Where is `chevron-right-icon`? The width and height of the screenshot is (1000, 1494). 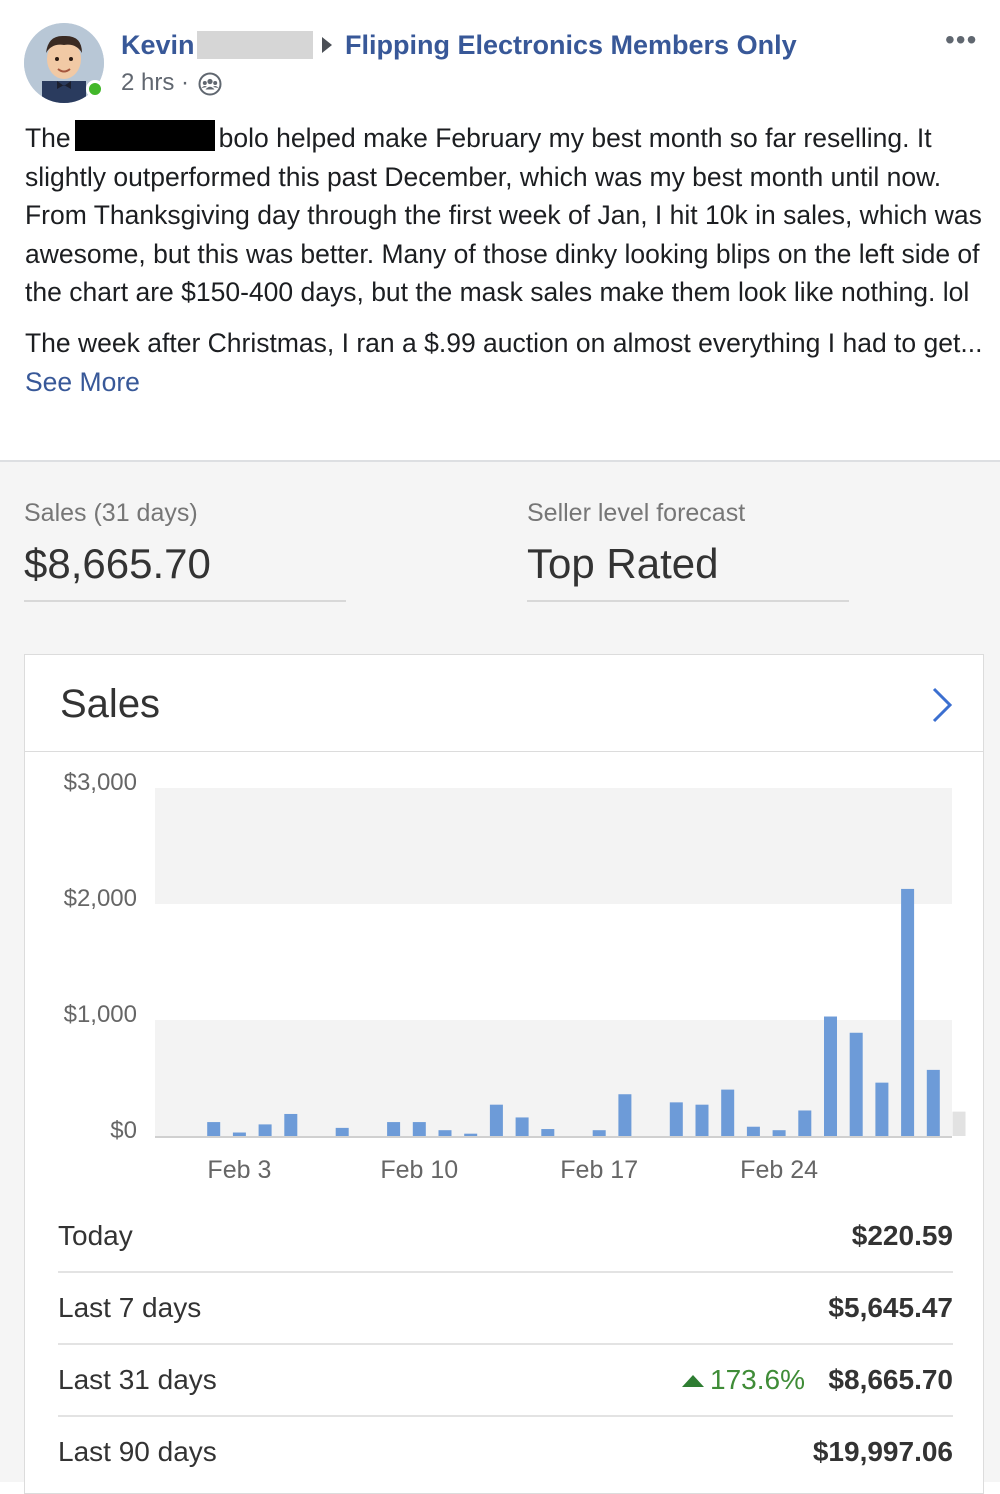 chevron-right-icon is located at coordinates (942, 705).